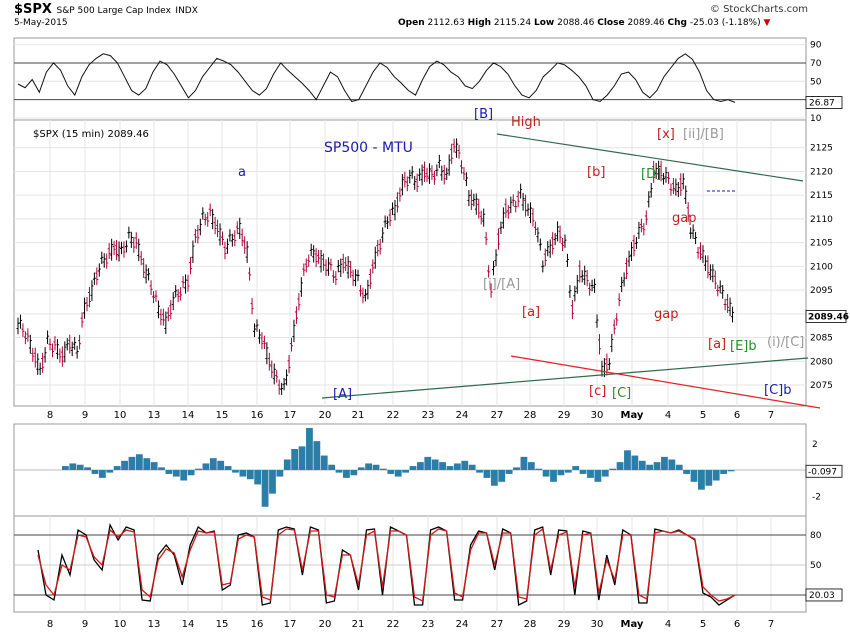 The width and height of the screenshot is (850, 633). What do you see at coordinates (816, 497) in the screenshot?
I see `histogram-tick-label: -2` at bounding box center [816, 497].